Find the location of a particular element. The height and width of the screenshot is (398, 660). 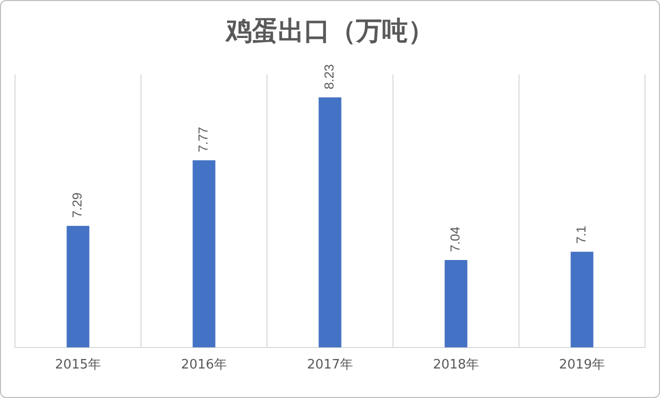

x-tick-label: 2017年 is located at coordinates (330, 365).